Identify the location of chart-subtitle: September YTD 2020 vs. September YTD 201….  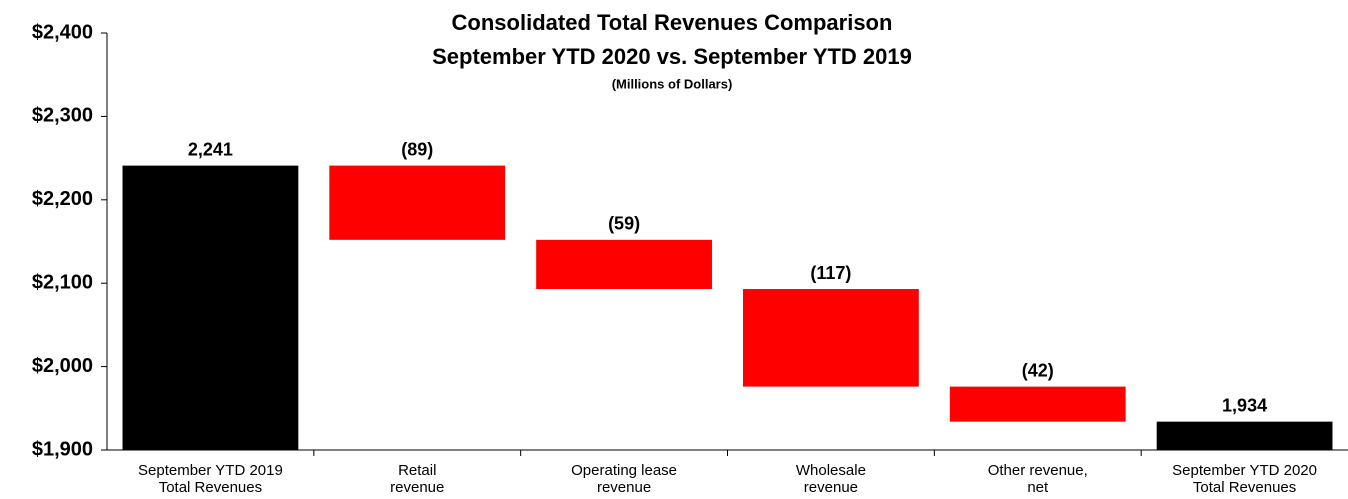
(672, 56).